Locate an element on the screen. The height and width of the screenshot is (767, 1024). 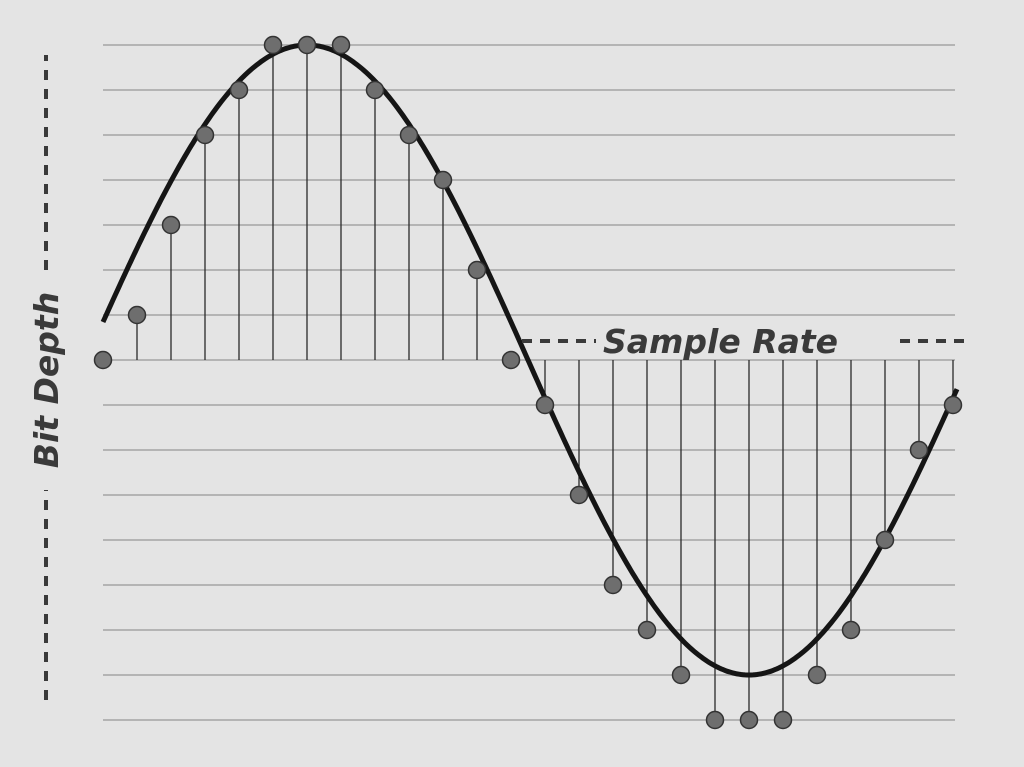
bit-depth-label: Bit Depth is located at coordinates (46, 380).